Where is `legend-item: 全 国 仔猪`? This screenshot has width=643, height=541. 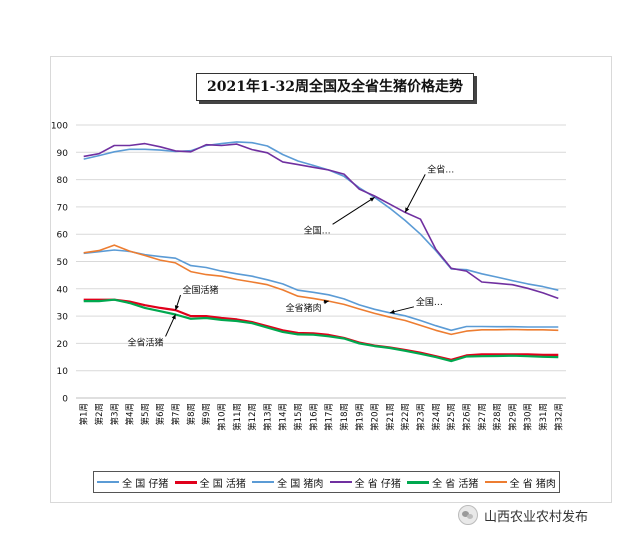 legend-item: 全 国 仔猪 is located at coordinates (132, 482).